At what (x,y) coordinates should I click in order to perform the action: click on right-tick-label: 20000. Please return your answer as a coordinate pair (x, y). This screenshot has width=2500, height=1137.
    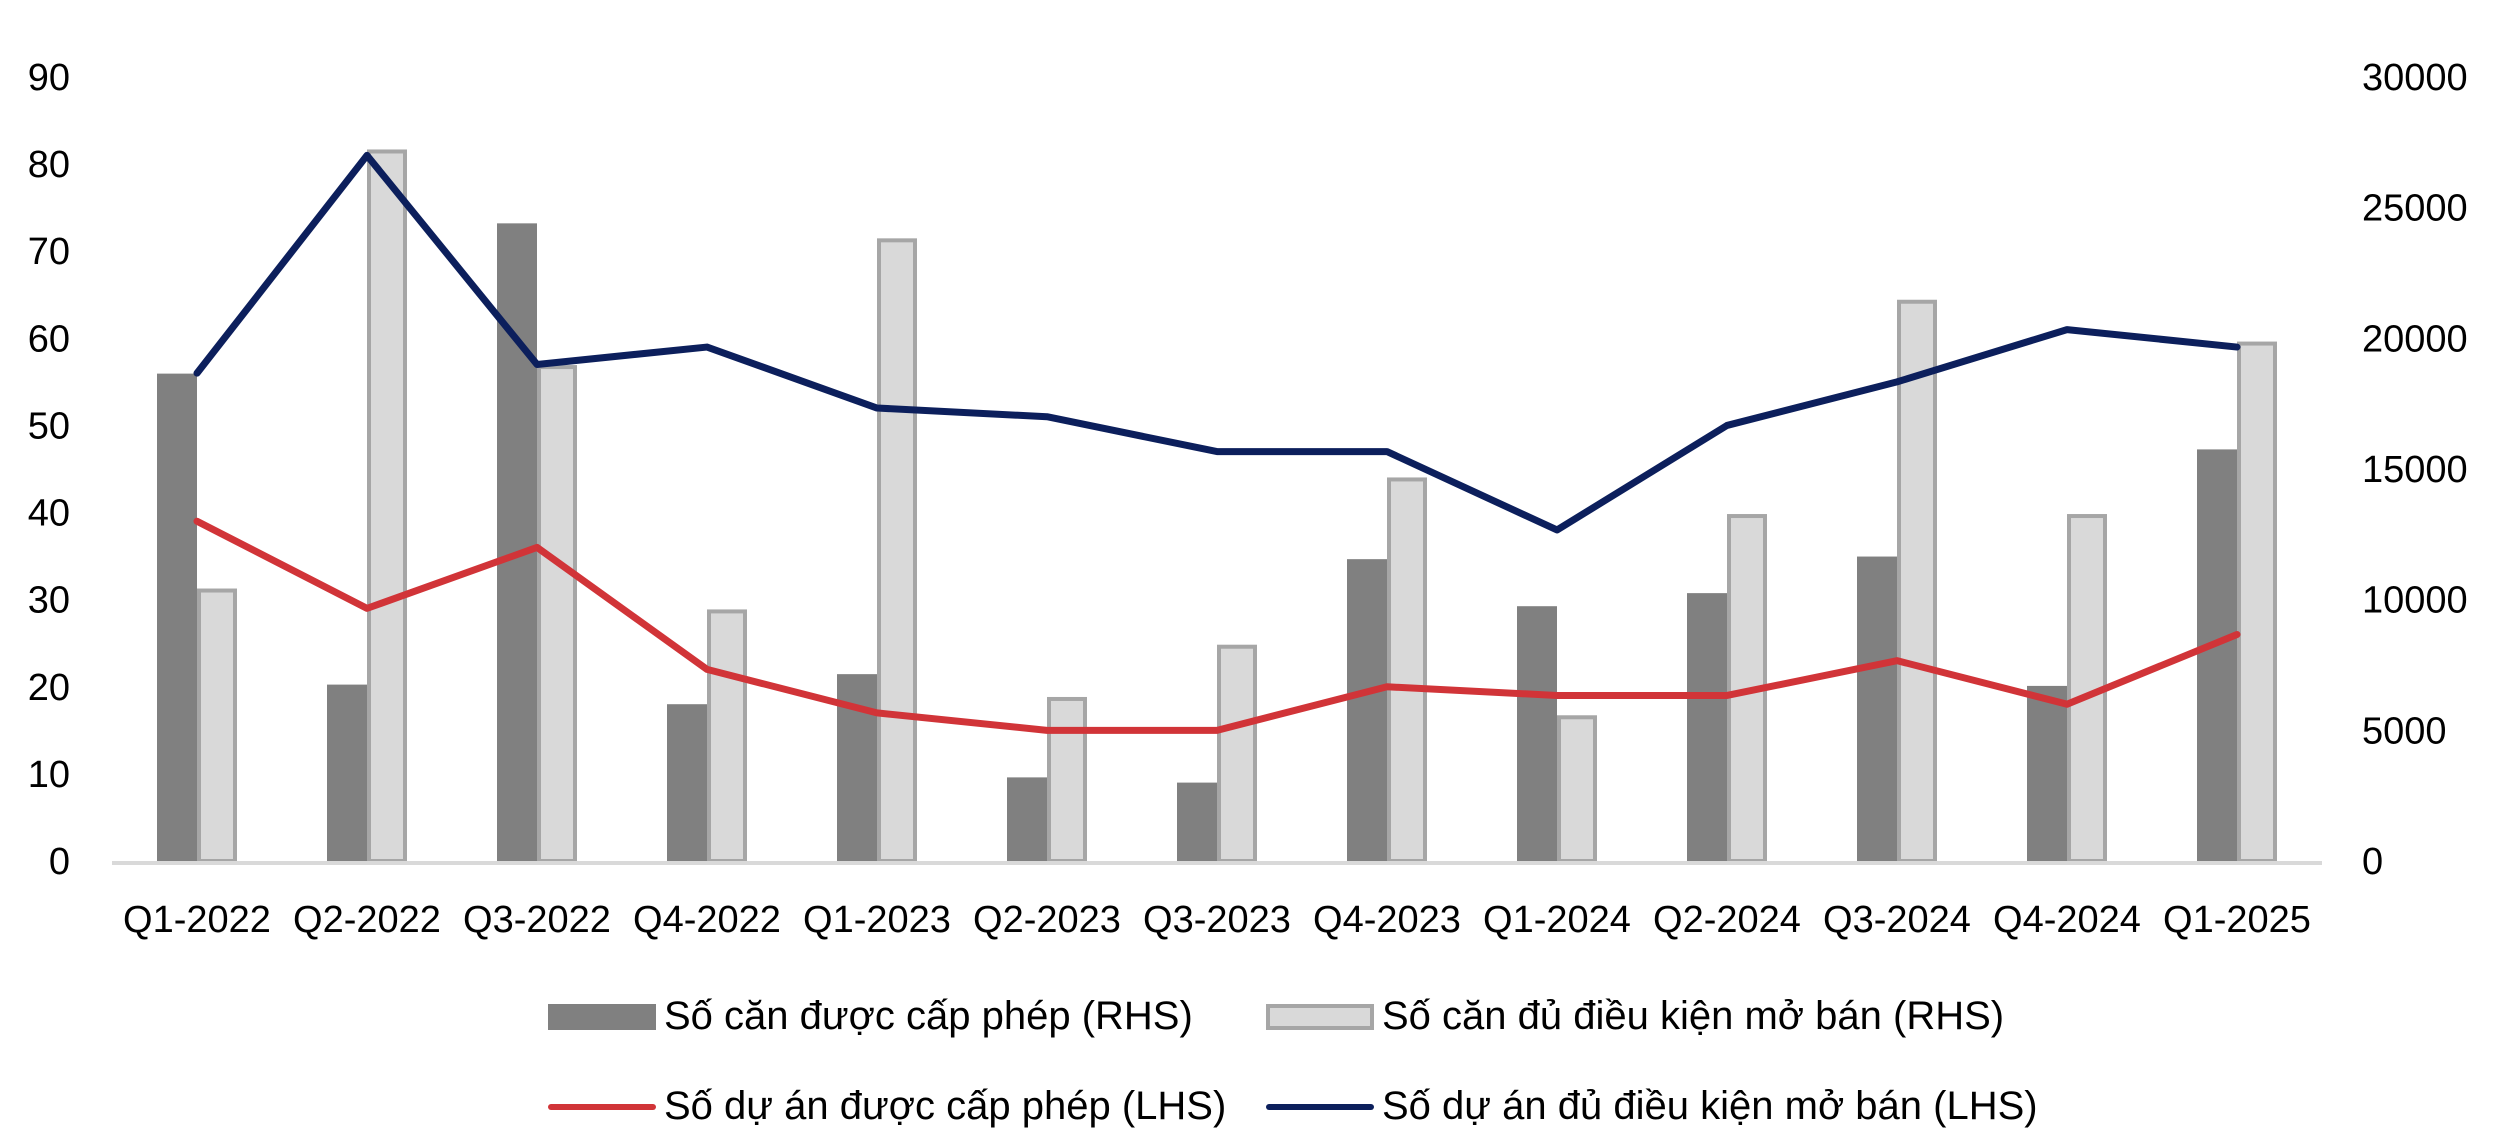
    Looking at the image, I should click on (2415, 339).